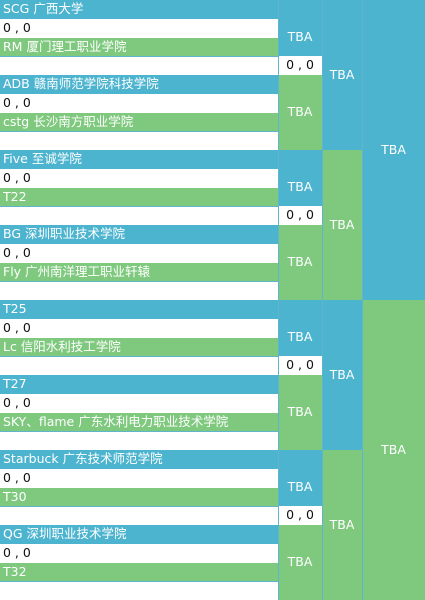  I want to click on team-name: BG 深圳职业技术学院, so click(139, 234).